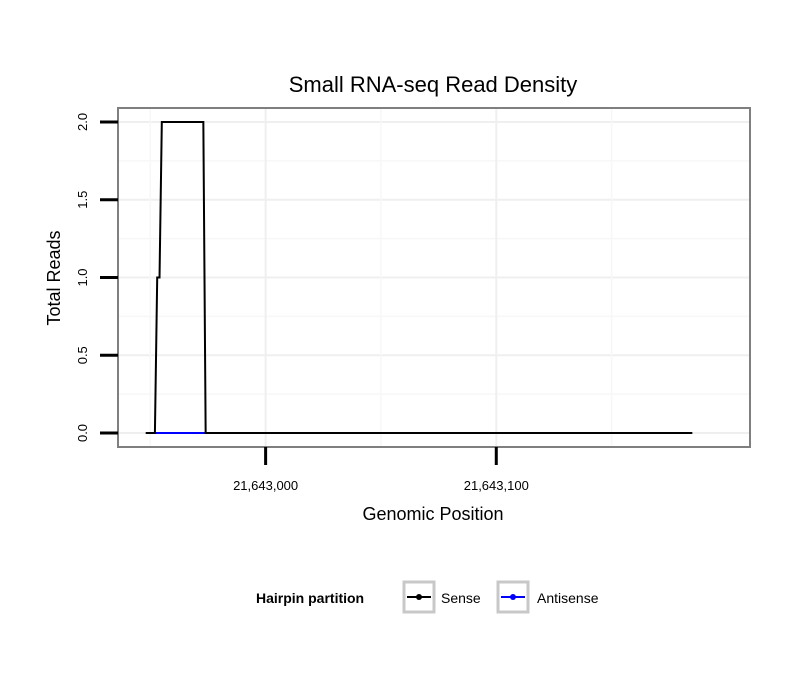 Image resolution: width=810 pixels, height=690 pixels. Describe the element at coordinates (381, 470) in the screenshot. I see `x-axis: 21,643,000 21,643,100` at that location.